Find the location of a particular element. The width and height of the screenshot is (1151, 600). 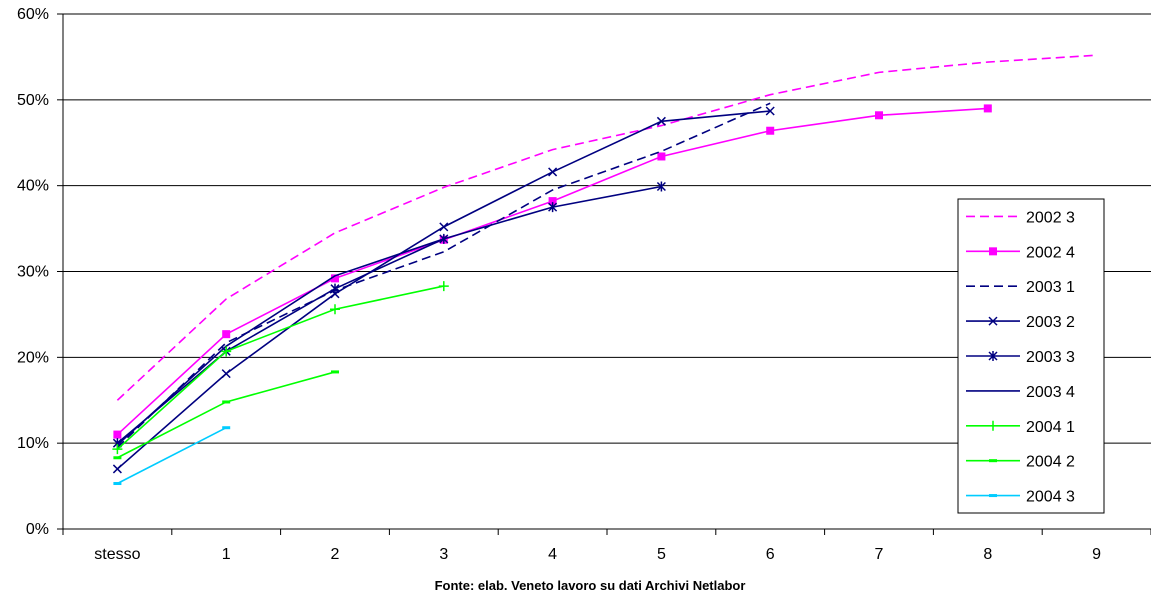

x-tick-label: 1 is located at coordinates (226, 554).